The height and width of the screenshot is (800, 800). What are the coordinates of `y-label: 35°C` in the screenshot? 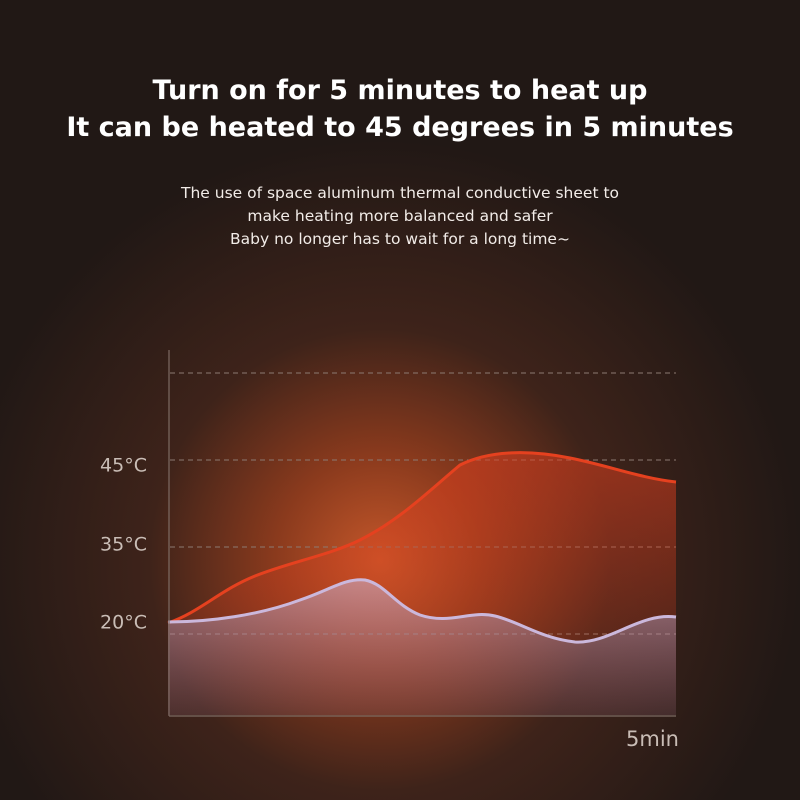 It's located at (123, 545).